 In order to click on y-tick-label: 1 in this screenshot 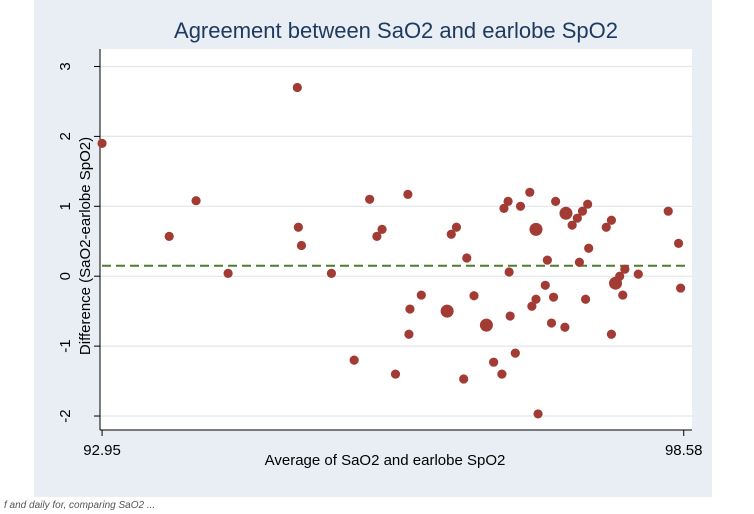, I will do `click(65, 206)`.